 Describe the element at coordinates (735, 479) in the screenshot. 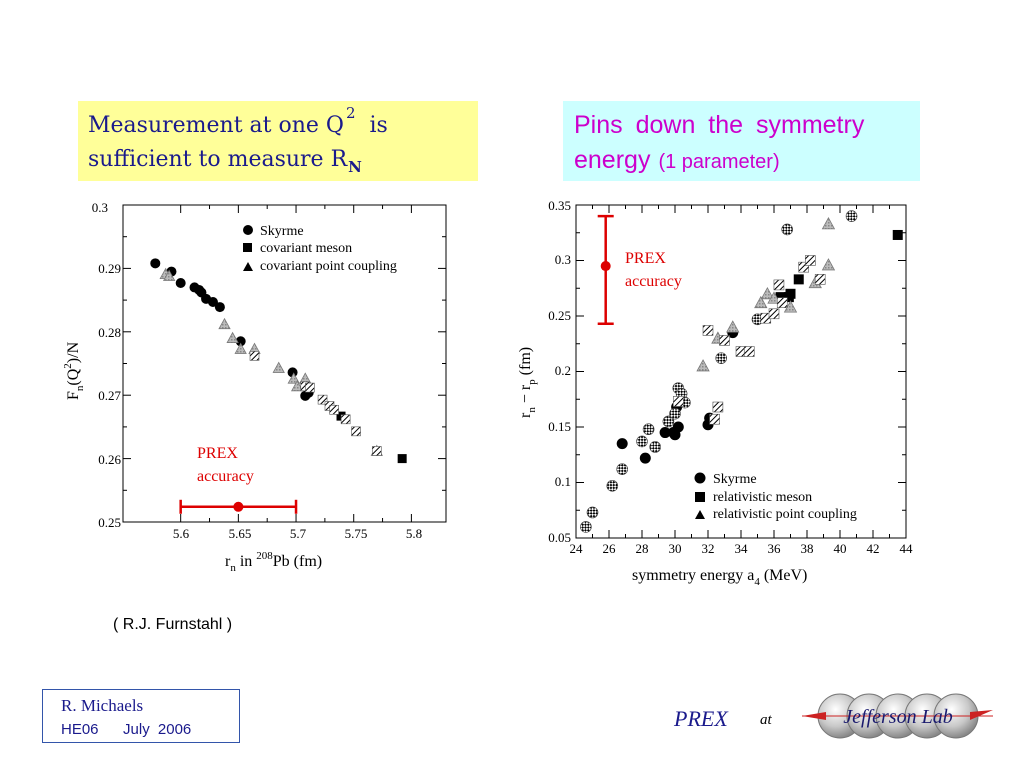

I see `right-legend-skyrme: Skyrme` at that location.